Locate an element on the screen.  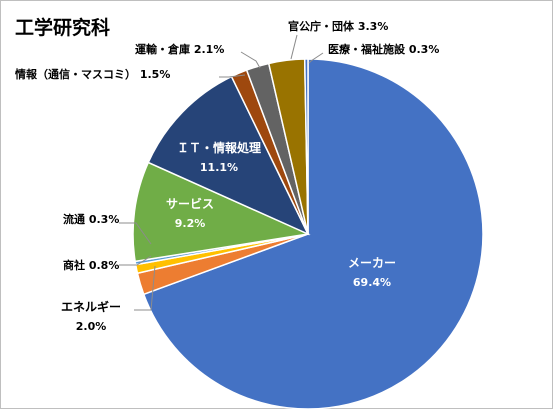
data-label-6: 情報（通信・マスコミ） 1.5% is located at coordinates (92, 74).